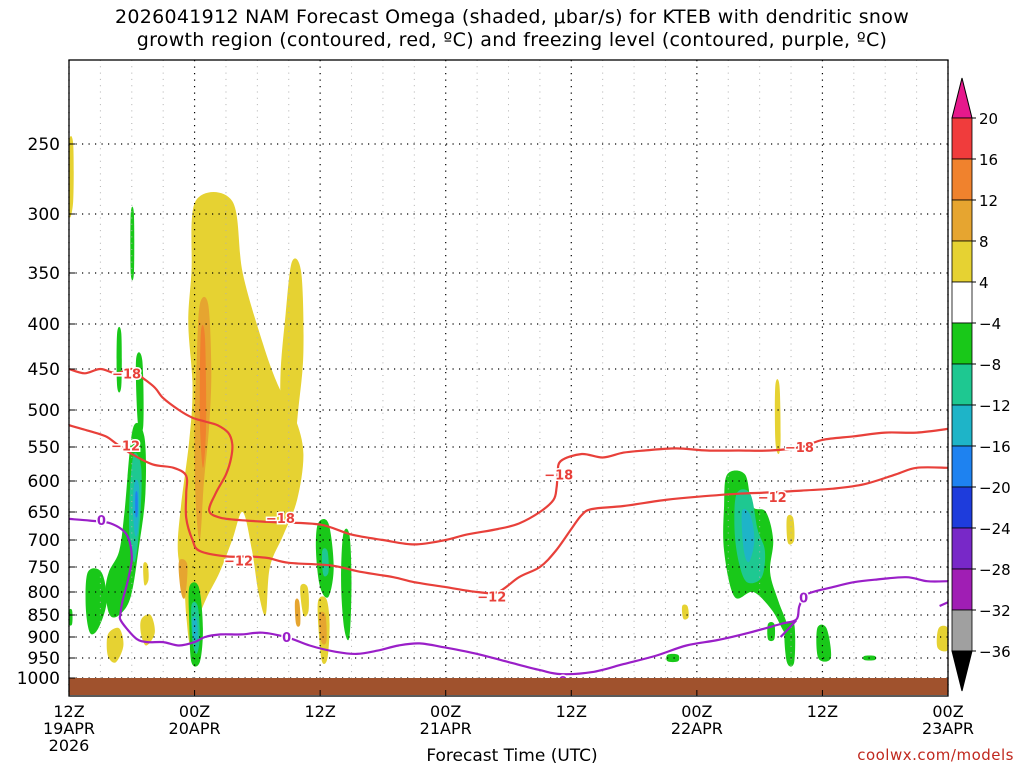 The width and height of the screenshot is (1024, 768). I want to click on colorbar-label-7: −12, so click(995, 406).